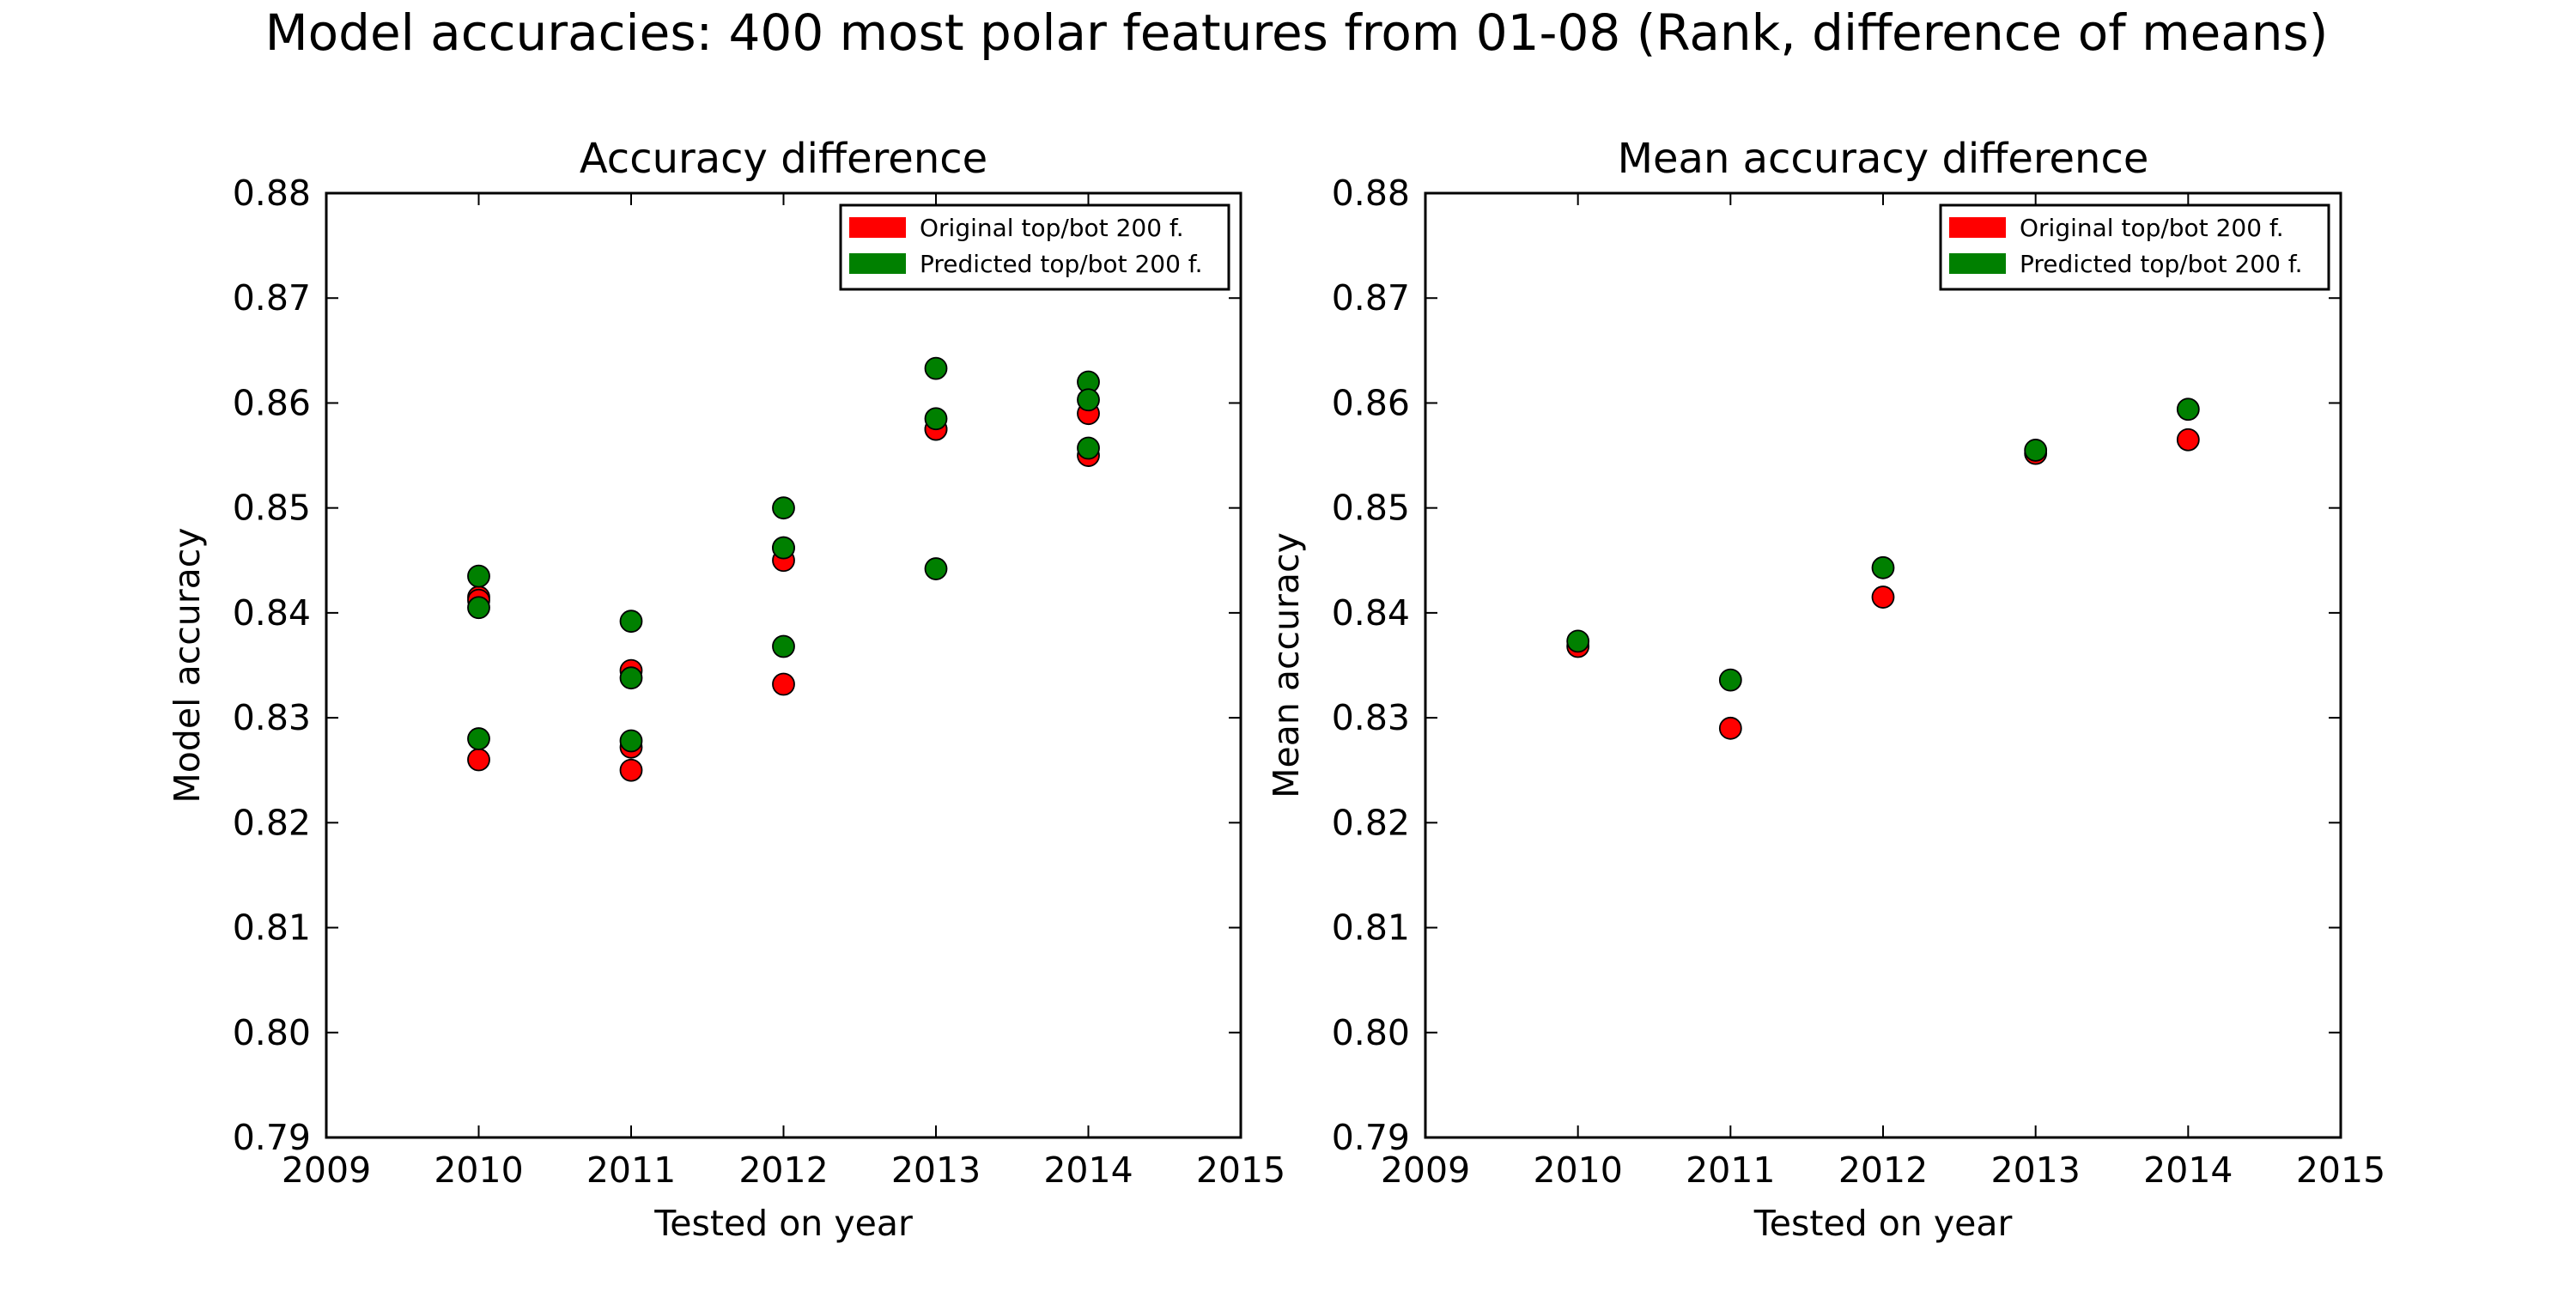  Describe the element at coordinates (187, 665) in the screenshot. I see `y-axis-label: Model accuracy` at that location.